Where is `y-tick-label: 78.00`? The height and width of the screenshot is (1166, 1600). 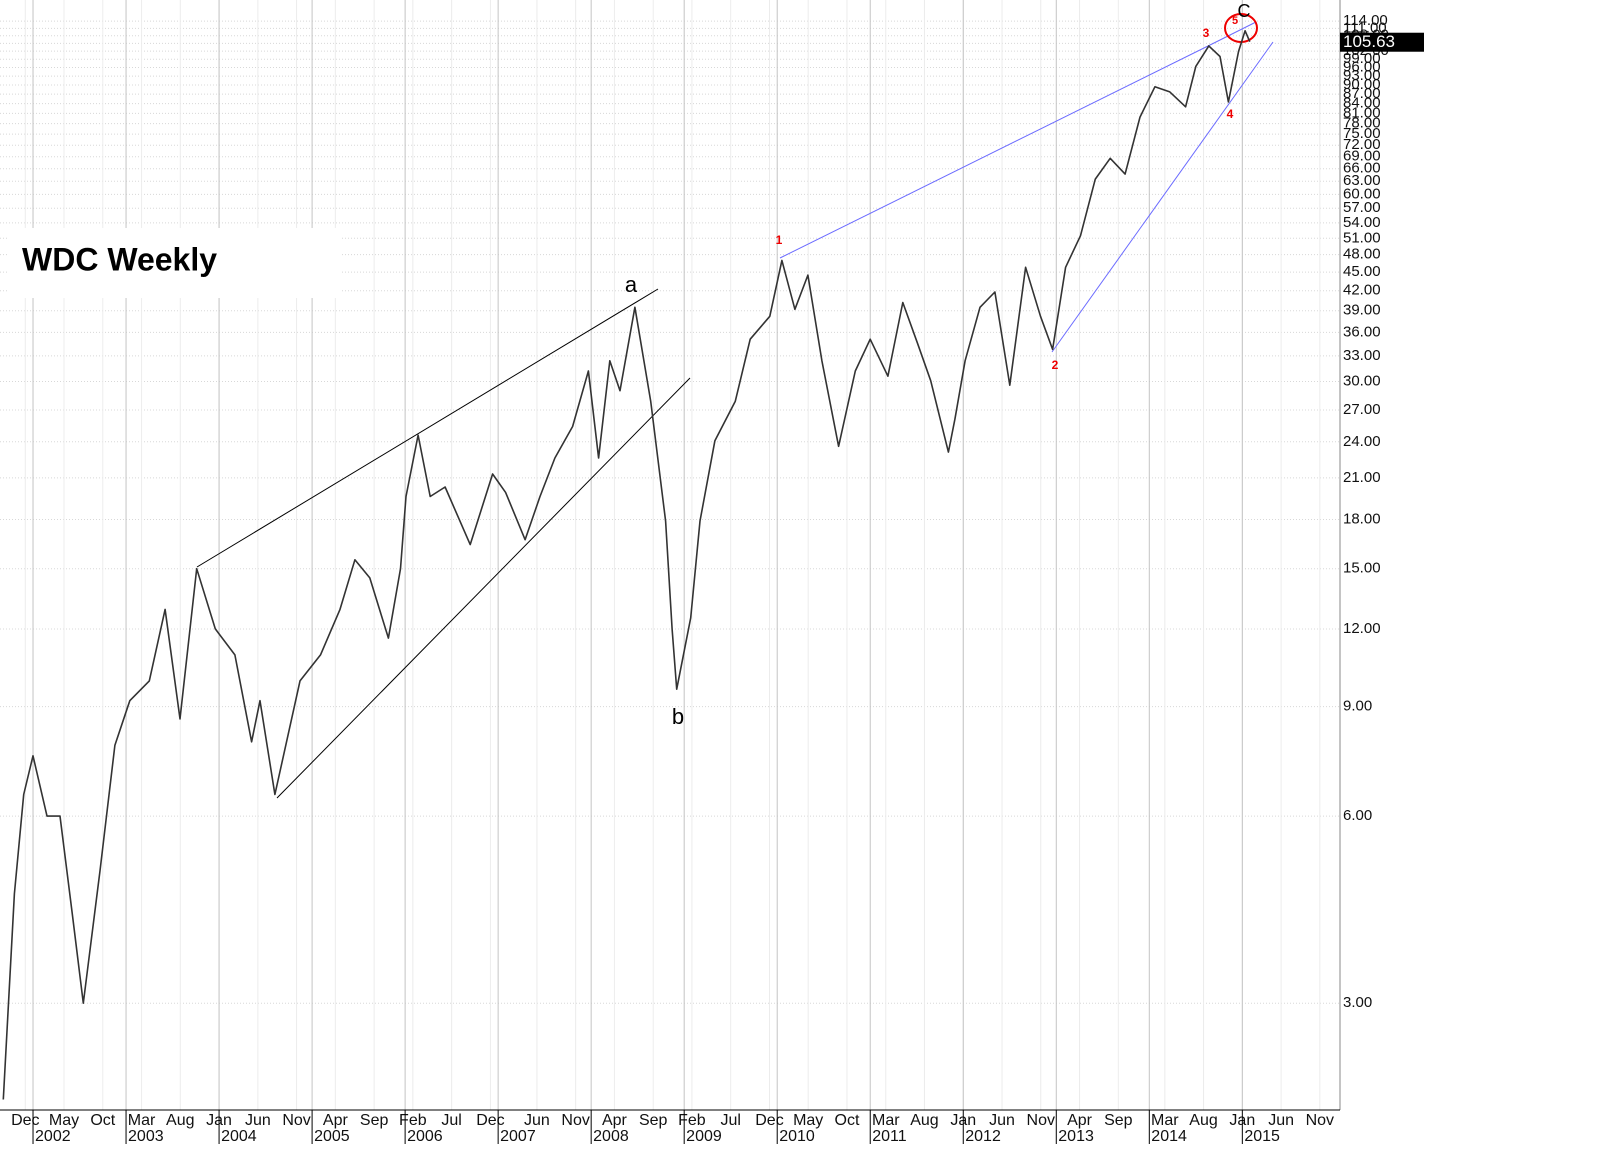
y-tick-label: 78.00 is located at coordinates (1362, 123).